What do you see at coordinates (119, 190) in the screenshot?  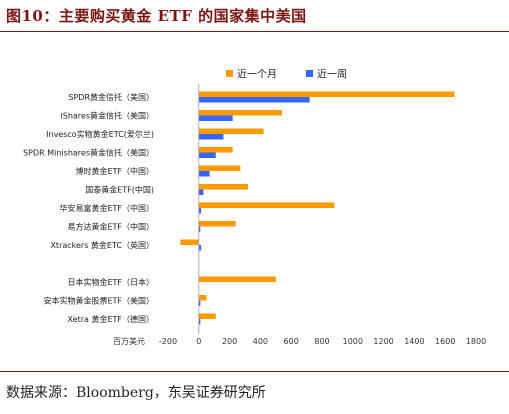 I see `category-label: 国泰黄金ETF(中国)` at bounding box center [119, 190].